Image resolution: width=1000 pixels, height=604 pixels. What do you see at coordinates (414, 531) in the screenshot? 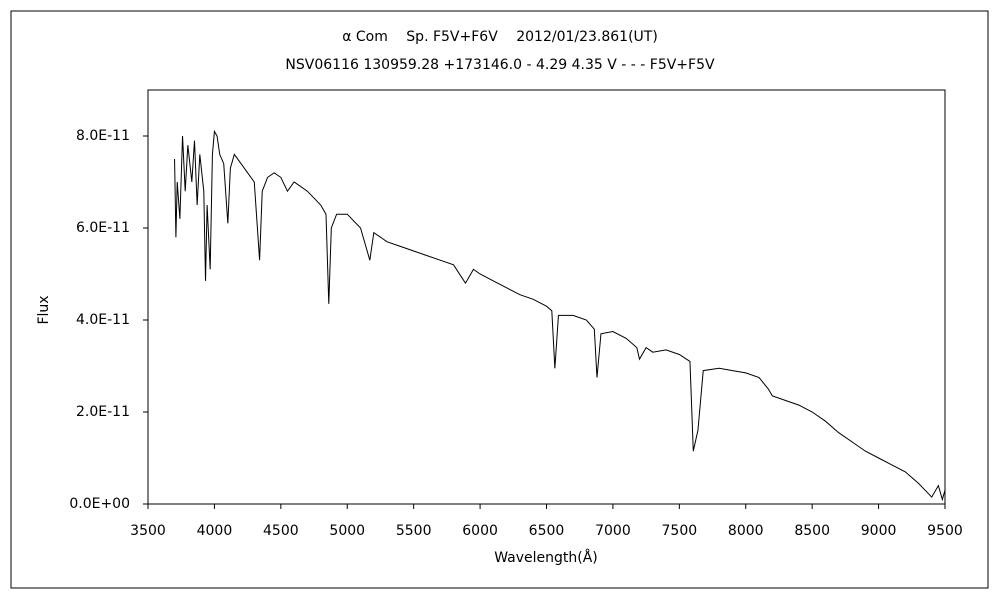
I see `x-tick-label: 5500` at bounding box center [414, 531].